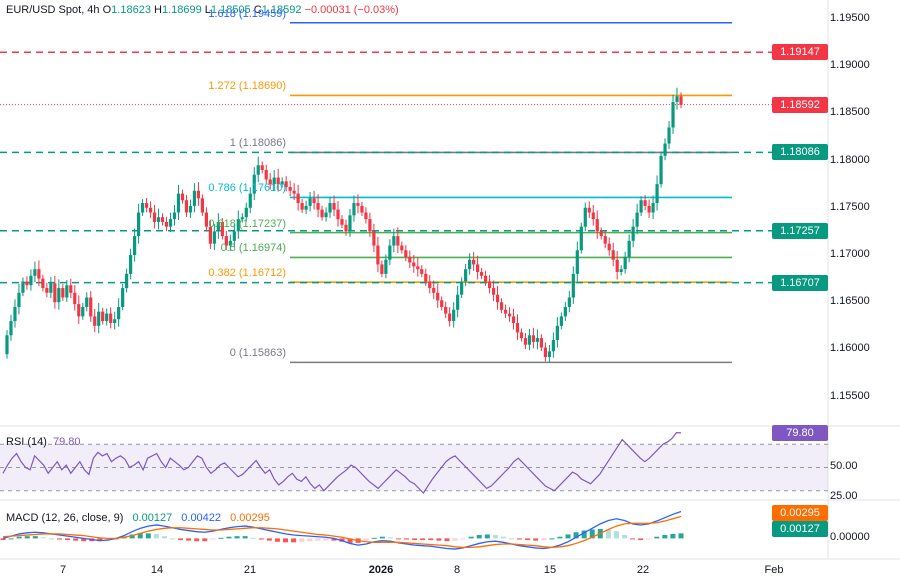 The height and width of the screenshot is (584, 900). I want to click on macd-value: 0.00127, so click(152, 518).